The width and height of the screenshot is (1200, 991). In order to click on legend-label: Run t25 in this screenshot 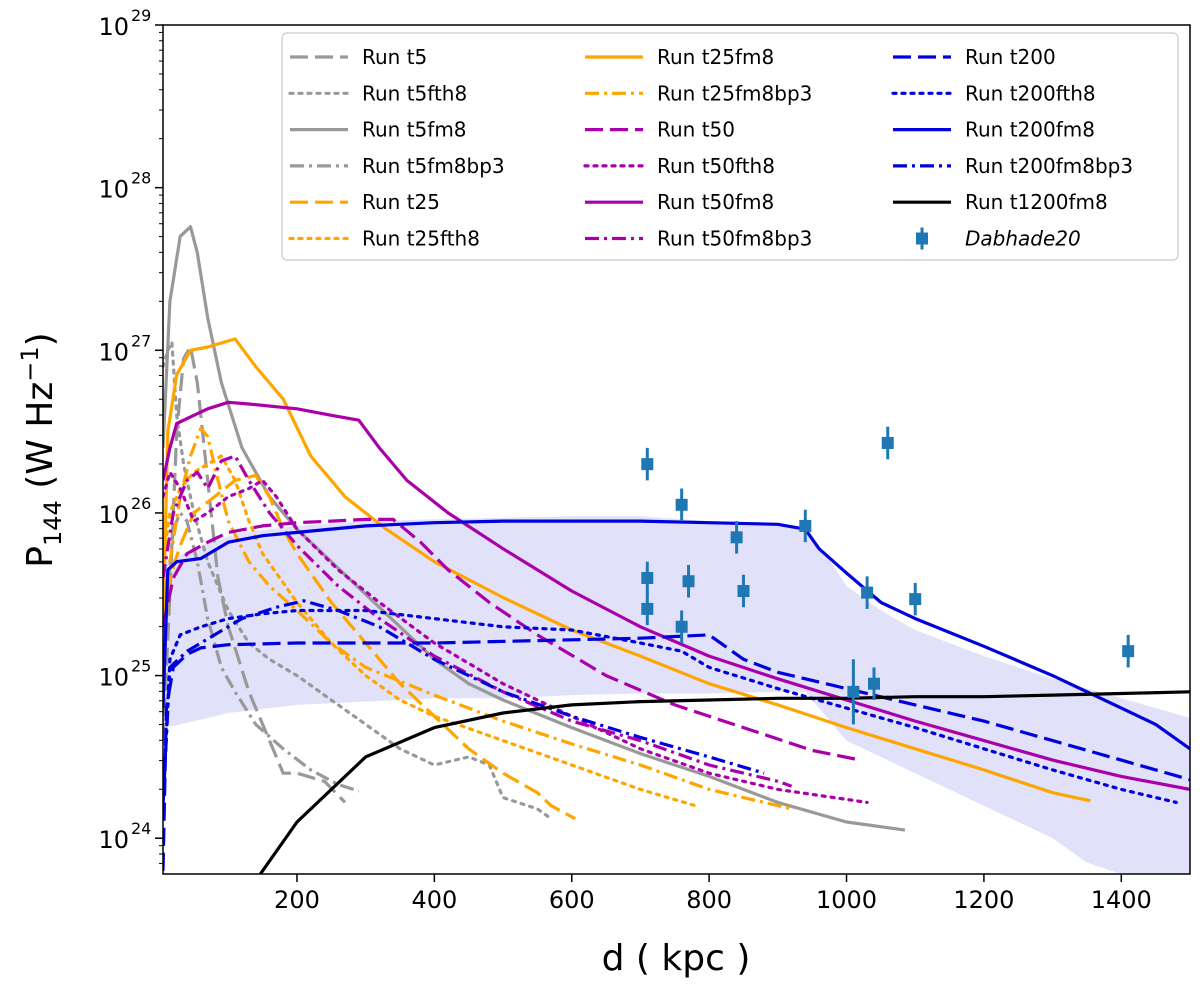, I will do `click(401, 202)`.